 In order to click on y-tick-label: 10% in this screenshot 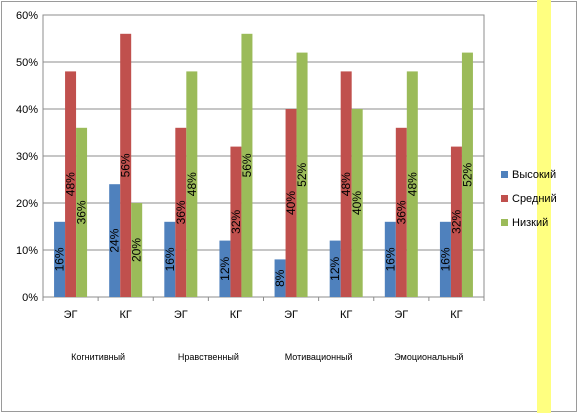, I will do `click(27, 251)`.